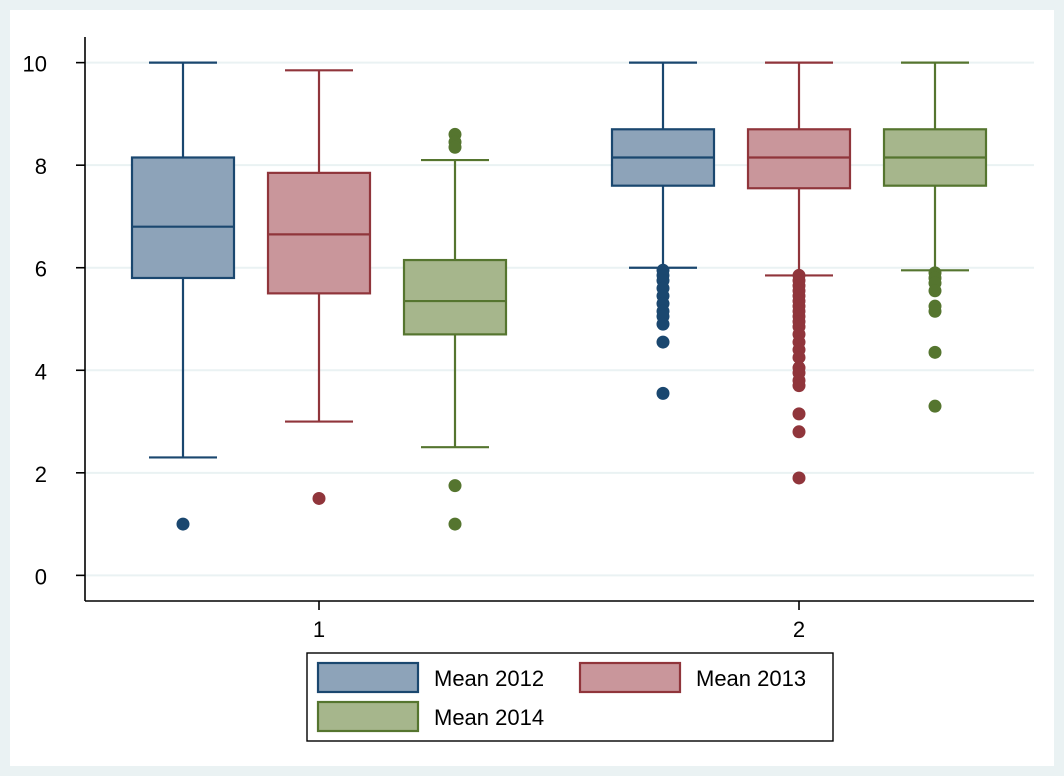  I want to click on y-tick-label: 4, so click(41, 371).